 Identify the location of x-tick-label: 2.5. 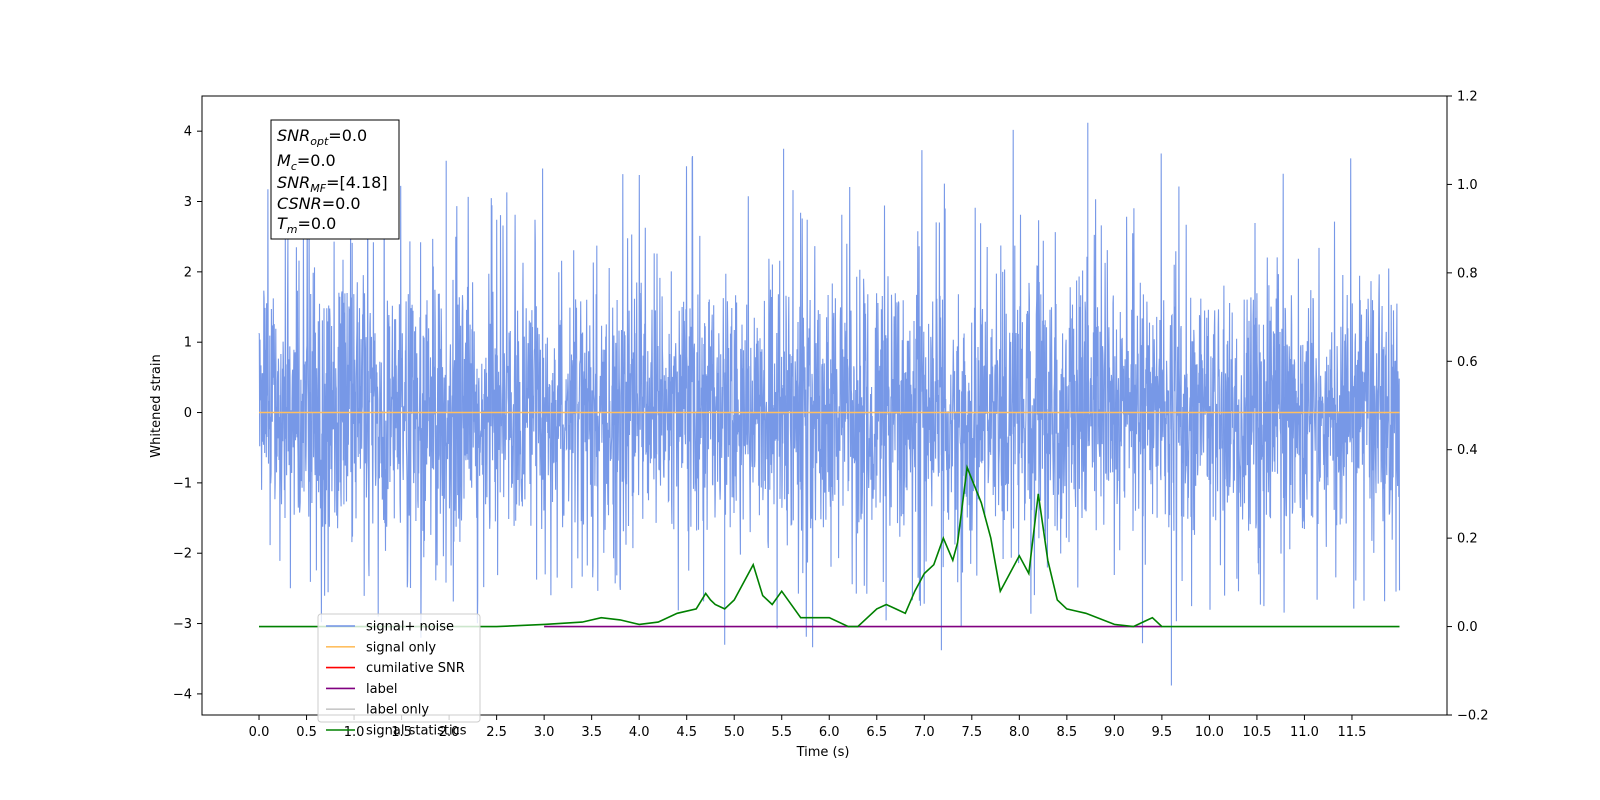
(496, 732).